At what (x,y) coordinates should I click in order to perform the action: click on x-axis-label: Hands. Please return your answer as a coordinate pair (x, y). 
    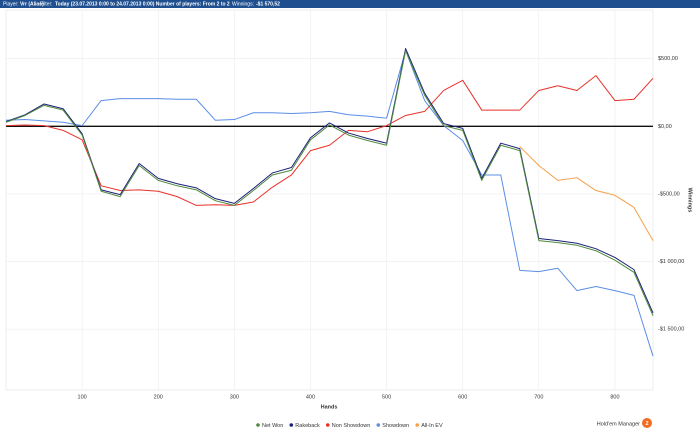
    Looking at the image, I should click on (329, 407).